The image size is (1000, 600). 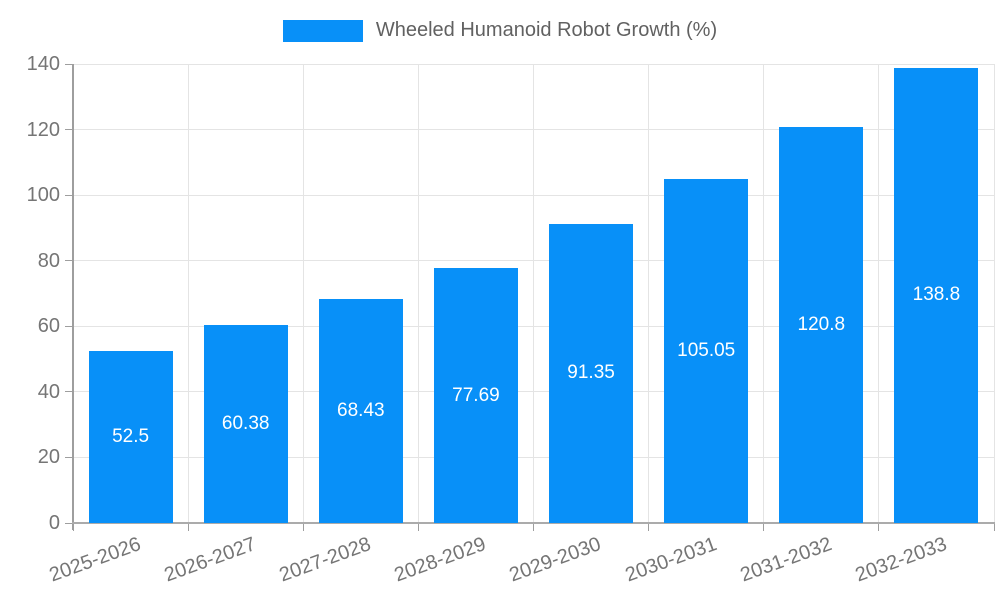 What do you see at coordinates (901, 560) in the screenshot?
I see `x-tick-label: 2032-2033` at bounding box center [901, 560].